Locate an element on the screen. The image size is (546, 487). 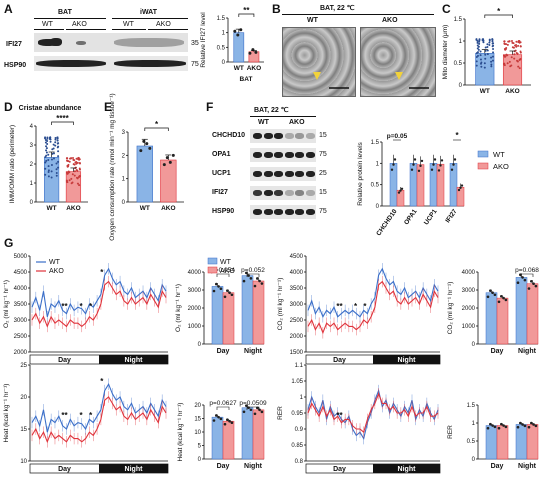
chart-g-o2-star-2: * is located at coordinates (91, 306).